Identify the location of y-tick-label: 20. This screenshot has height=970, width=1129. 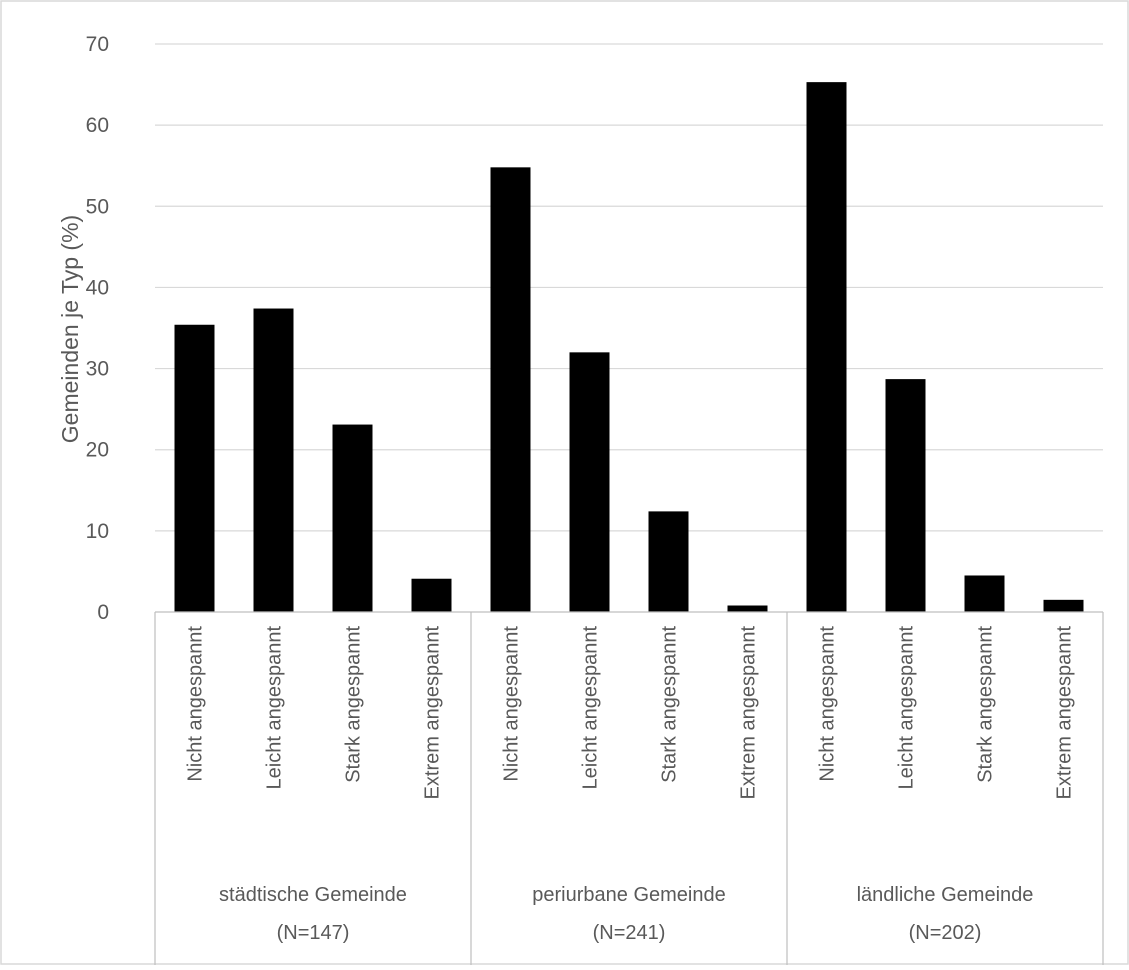
(97, 450).